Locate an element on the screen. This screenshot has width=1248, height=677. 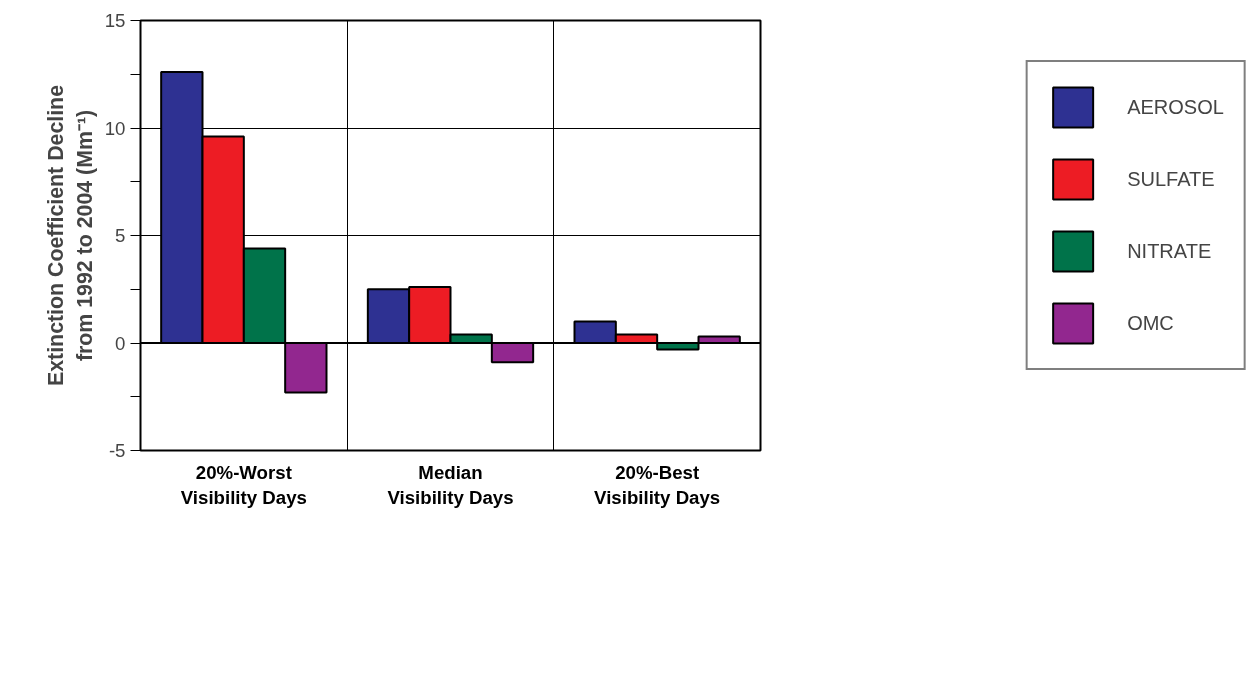
legend-label: SULFATE is located at coordinates (1171, 179).